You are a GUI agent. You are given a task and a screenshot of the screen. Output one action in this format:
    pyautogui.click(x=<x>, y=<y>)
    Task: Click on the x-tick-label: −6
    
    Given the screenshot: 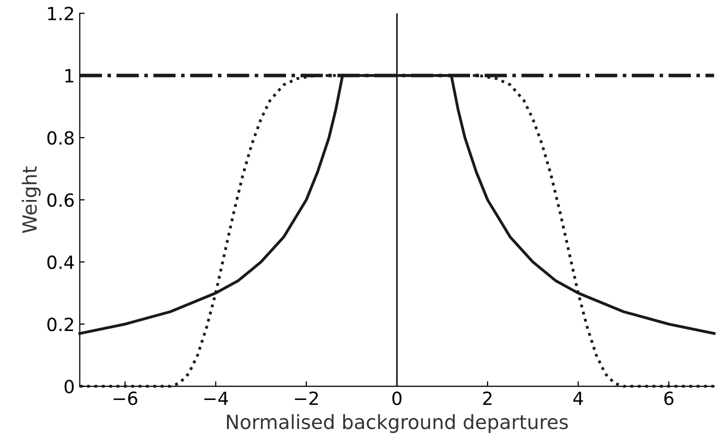 What is the action you would take?
    pyautogui.click(x=126, y=398)
    